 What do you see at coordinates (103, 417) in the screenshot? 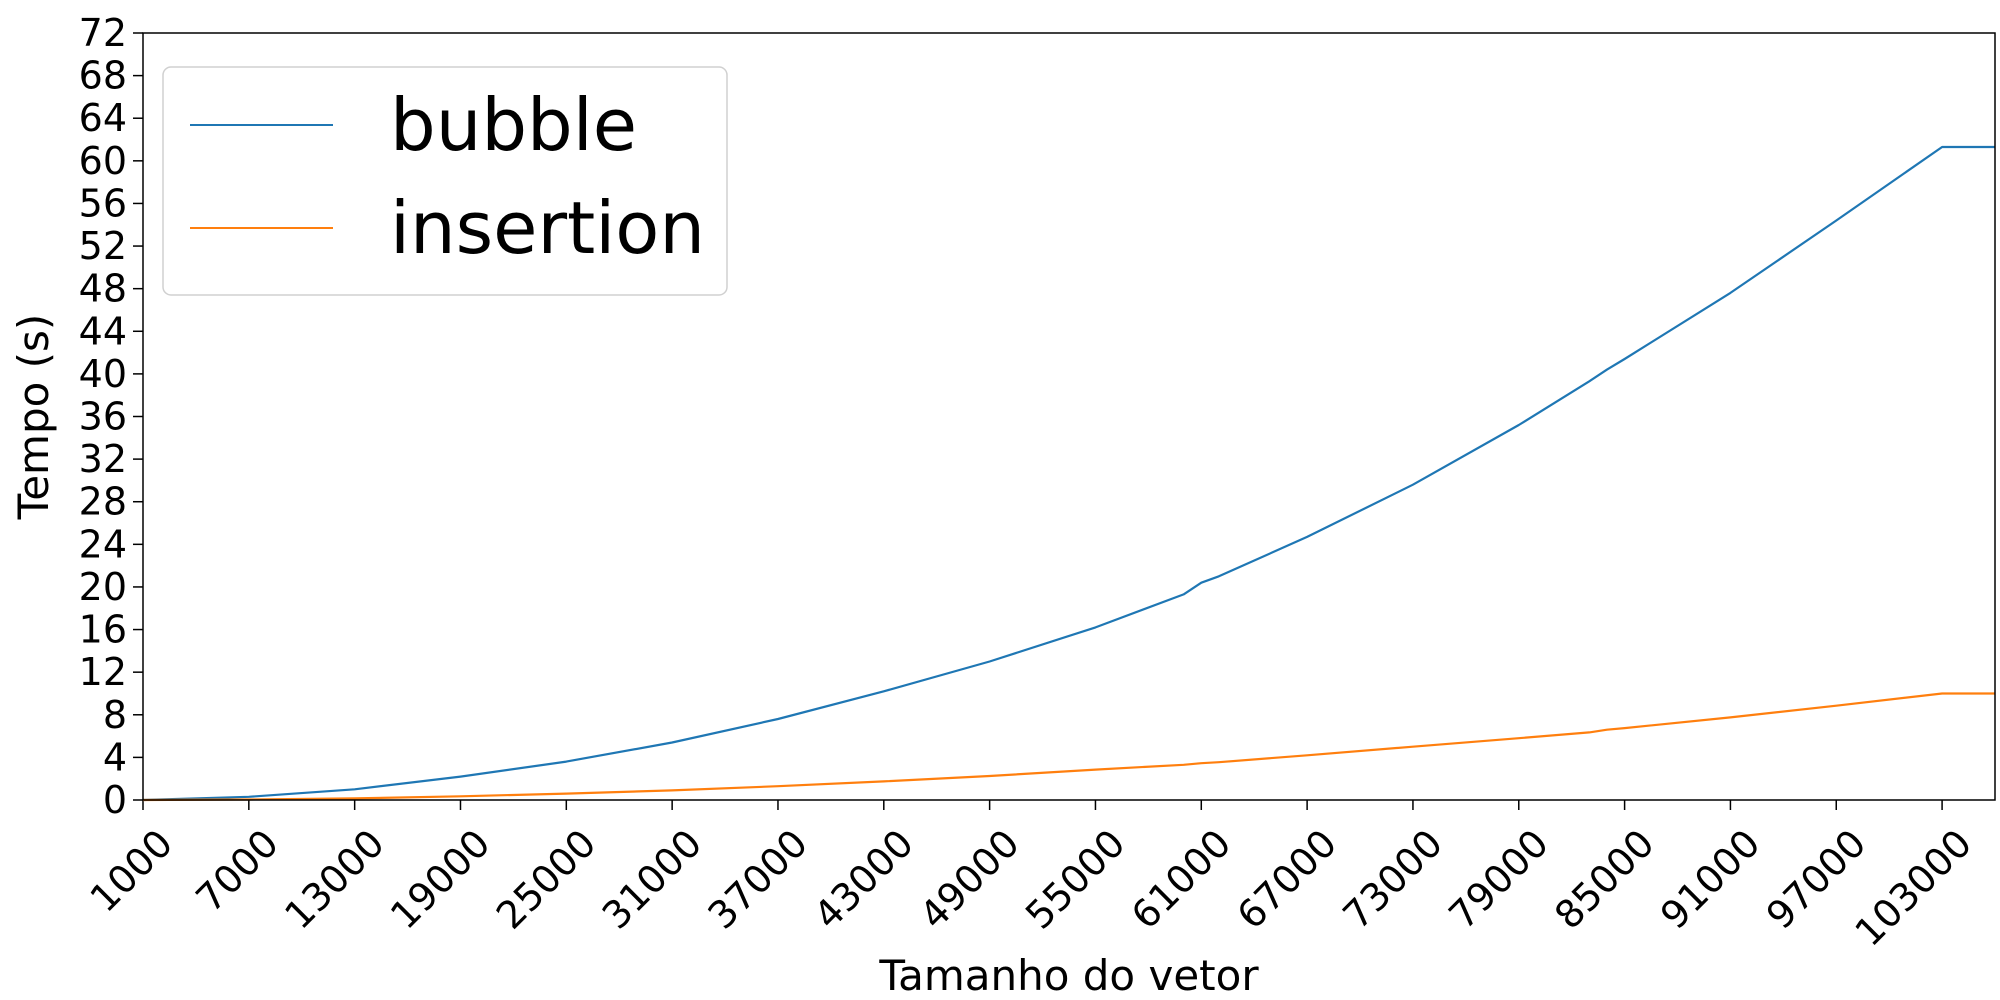
I see `y-tick-label: 36` at bounding box center [103, 417].